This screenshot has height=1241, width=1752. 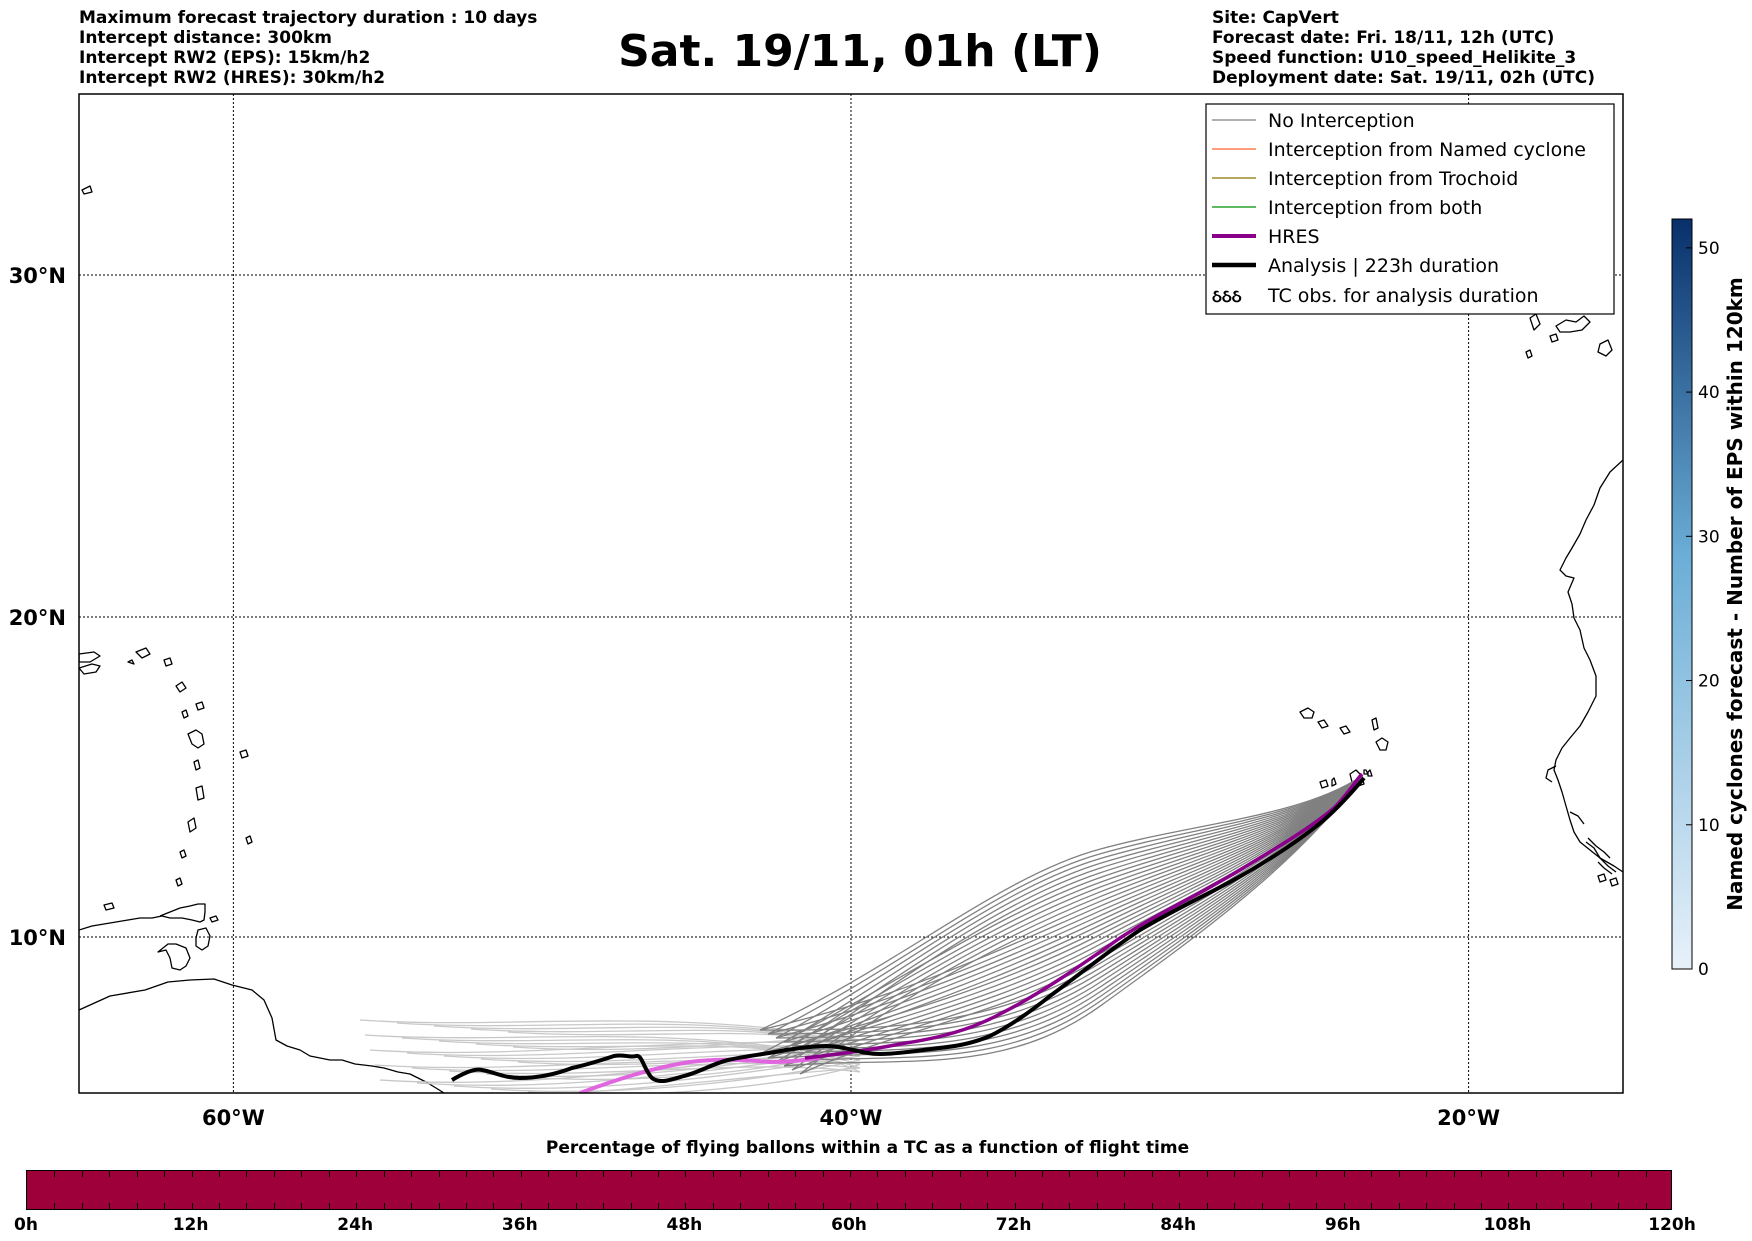 What do you see at coordinates (1601, 858) in the screenshot?
I see `coast-guinea-bissau` at bounding box center [1601, 858].